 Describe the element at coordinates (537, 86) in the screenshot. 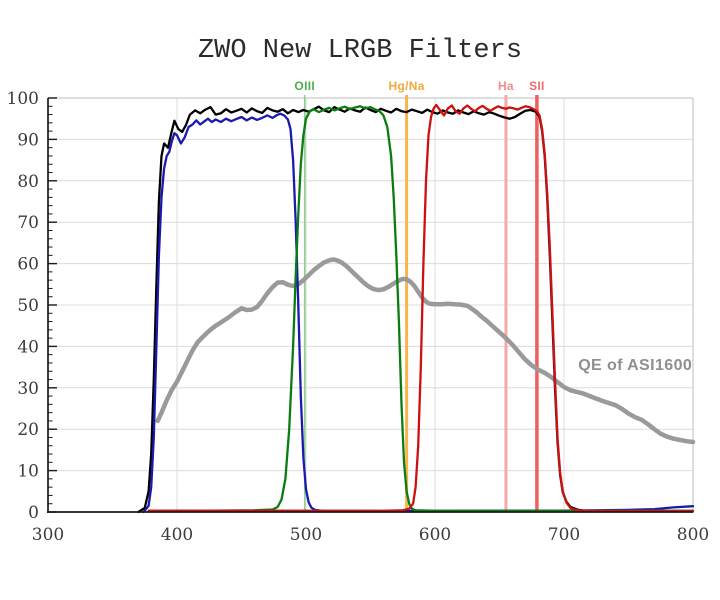

I see `ref-line-label-SII: SII` at that location.